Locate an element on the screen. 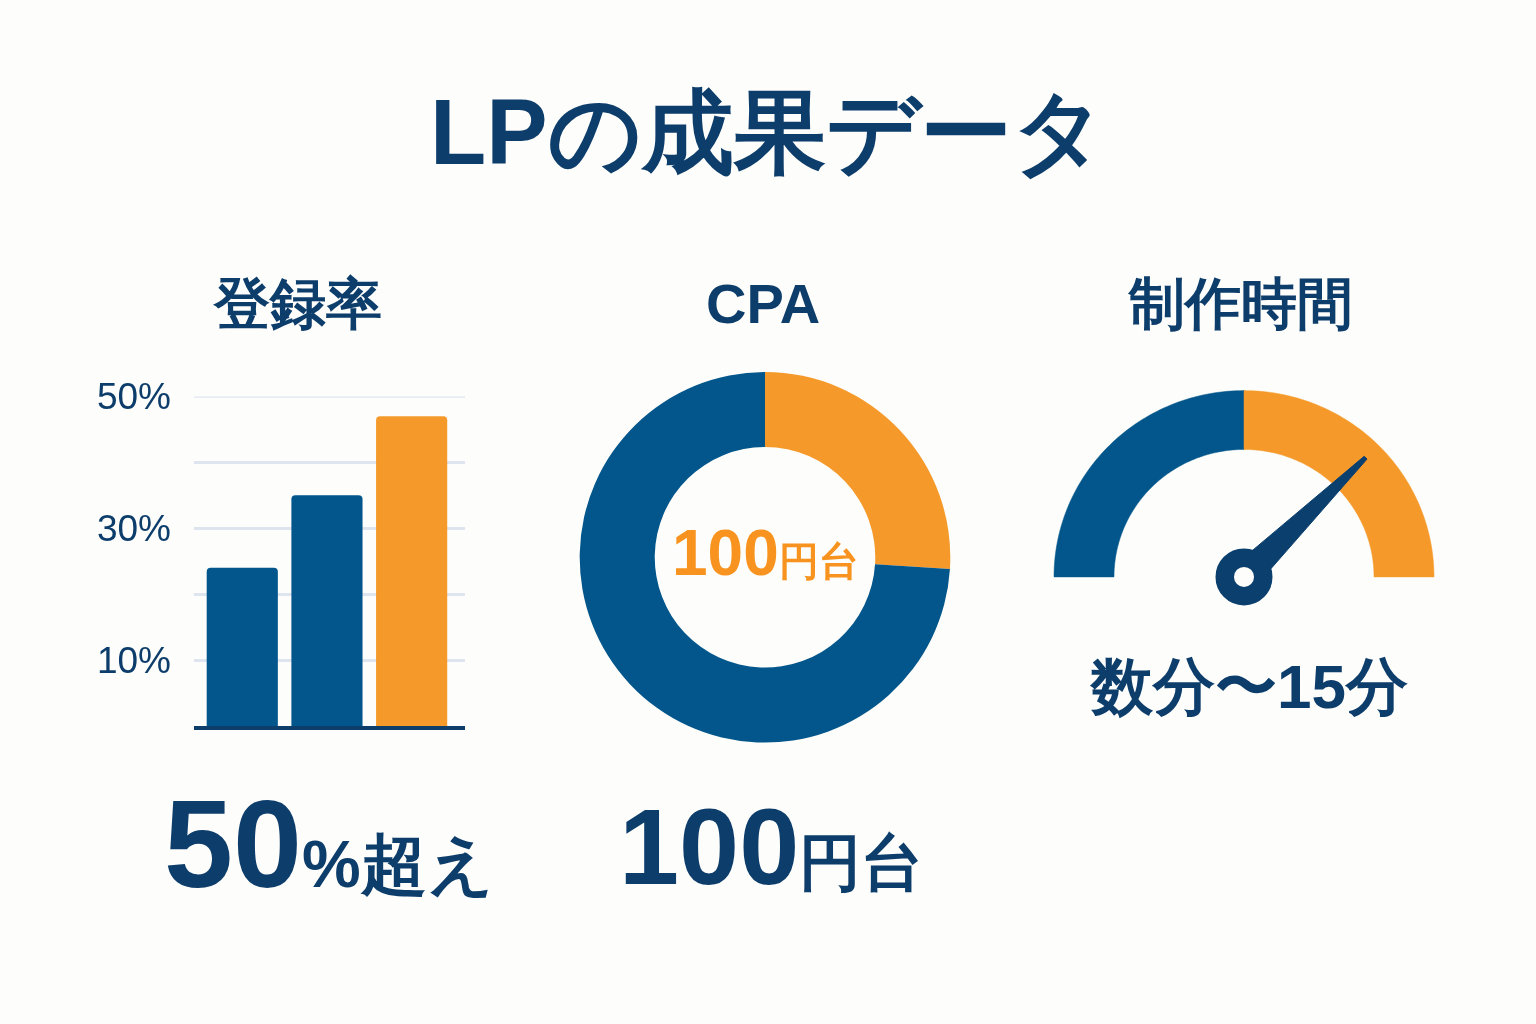 This screenshot has width=1536, height=1024. text: 制作時間 is located at coordinates (1240, 303).